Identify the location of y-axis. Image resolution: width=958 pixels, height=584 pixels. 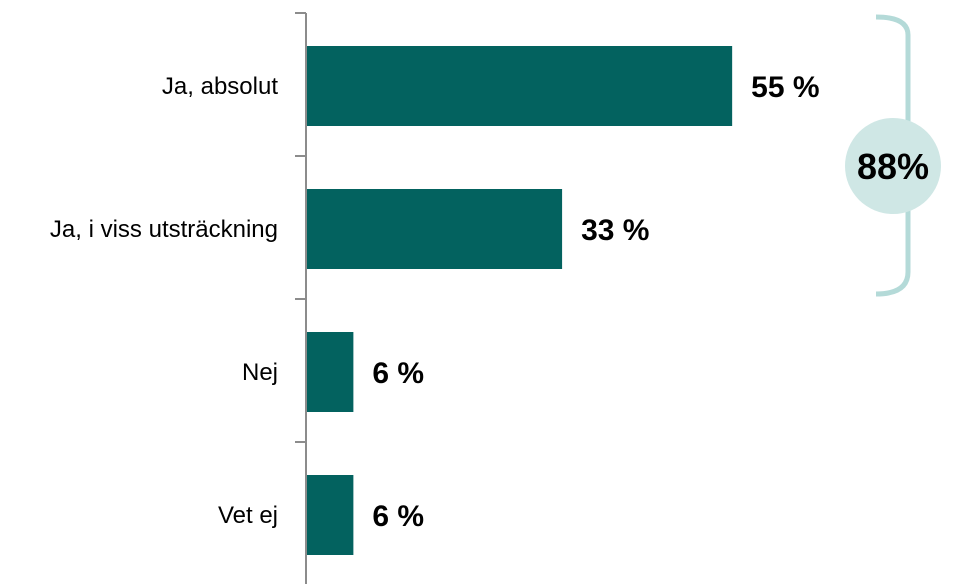
(301, 298).